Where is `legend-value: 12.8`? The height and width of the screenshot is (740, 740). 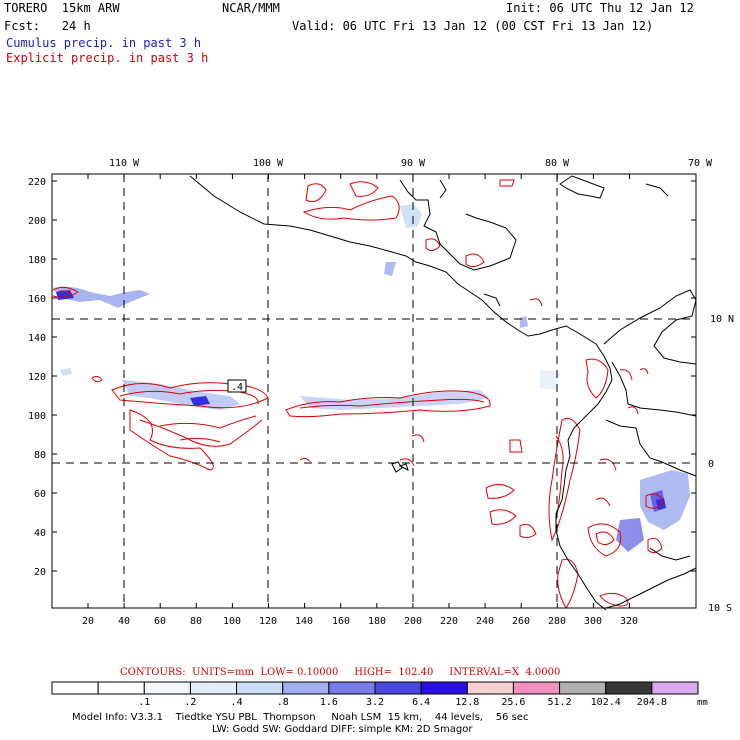
legend-value: 12.8 is located at coordinates (467, 702).